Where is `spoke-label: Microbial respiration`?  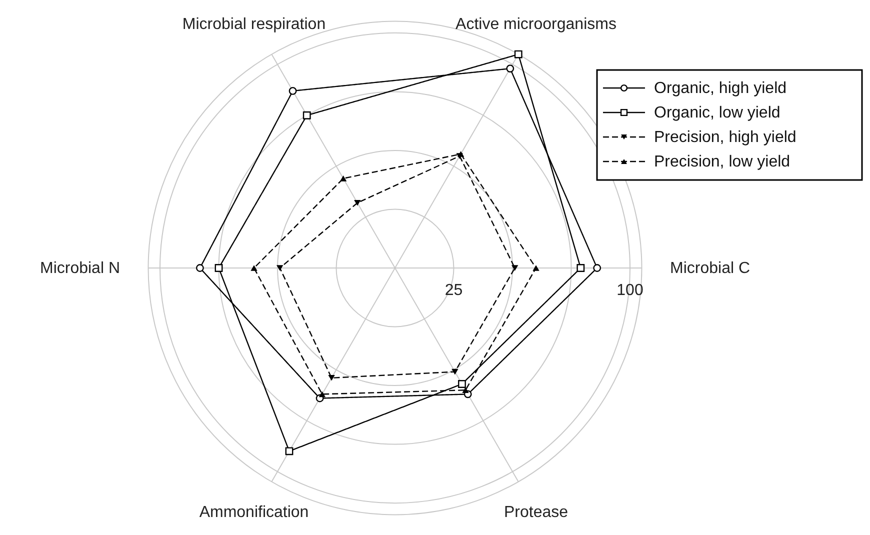 spoke-label: Microbial respiration is located at coordinates (254, 24).